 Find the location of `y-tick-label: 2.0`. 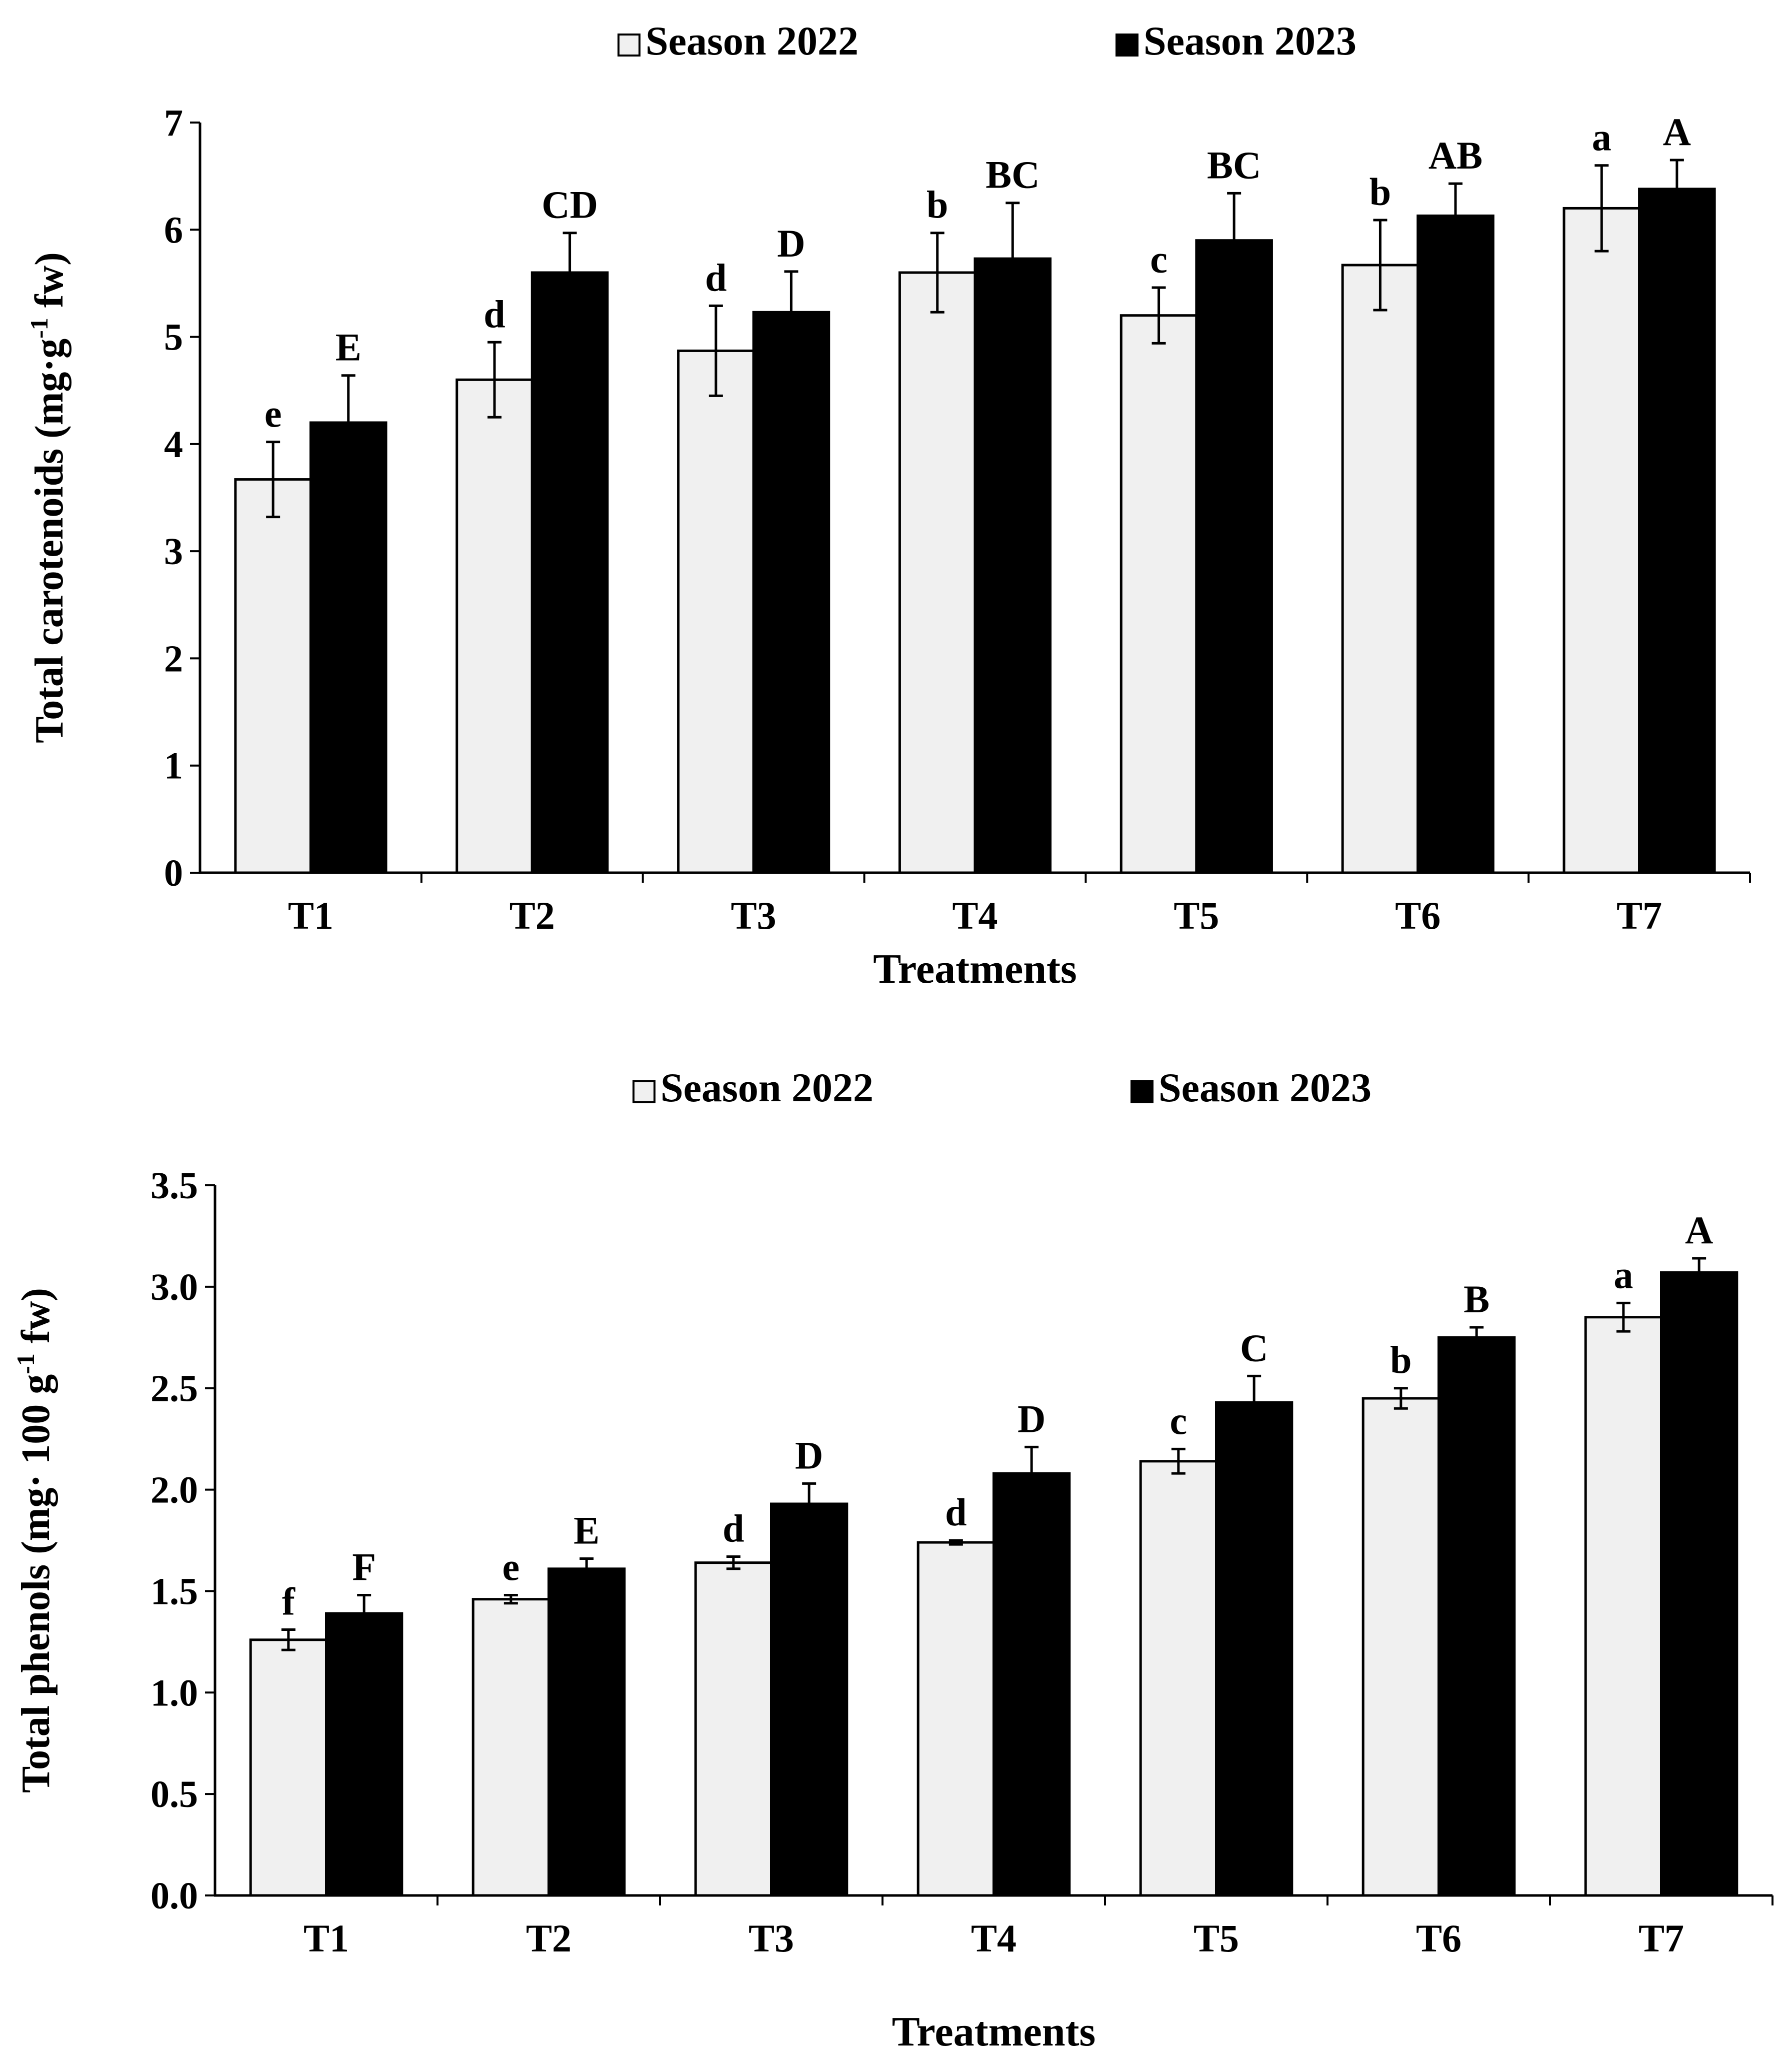

y-tick-label: 2.0 is located at coordinates (174, 1490).